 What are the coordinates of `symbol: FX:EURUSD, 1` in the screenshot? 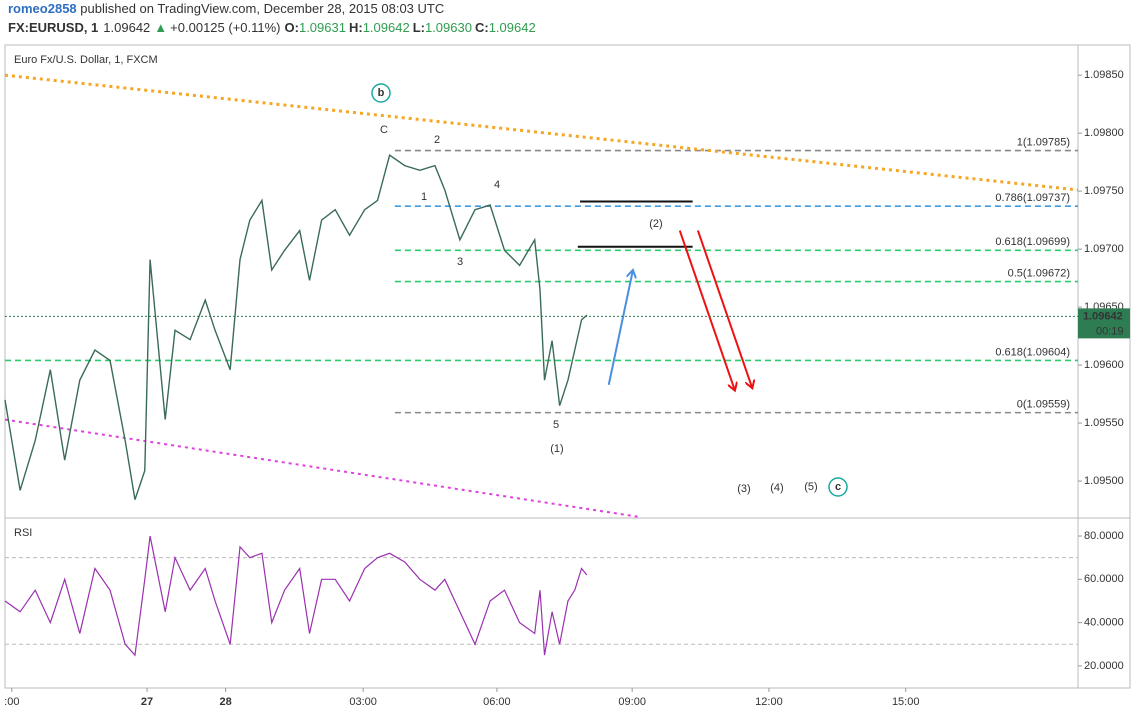 It's located at (53, 27).